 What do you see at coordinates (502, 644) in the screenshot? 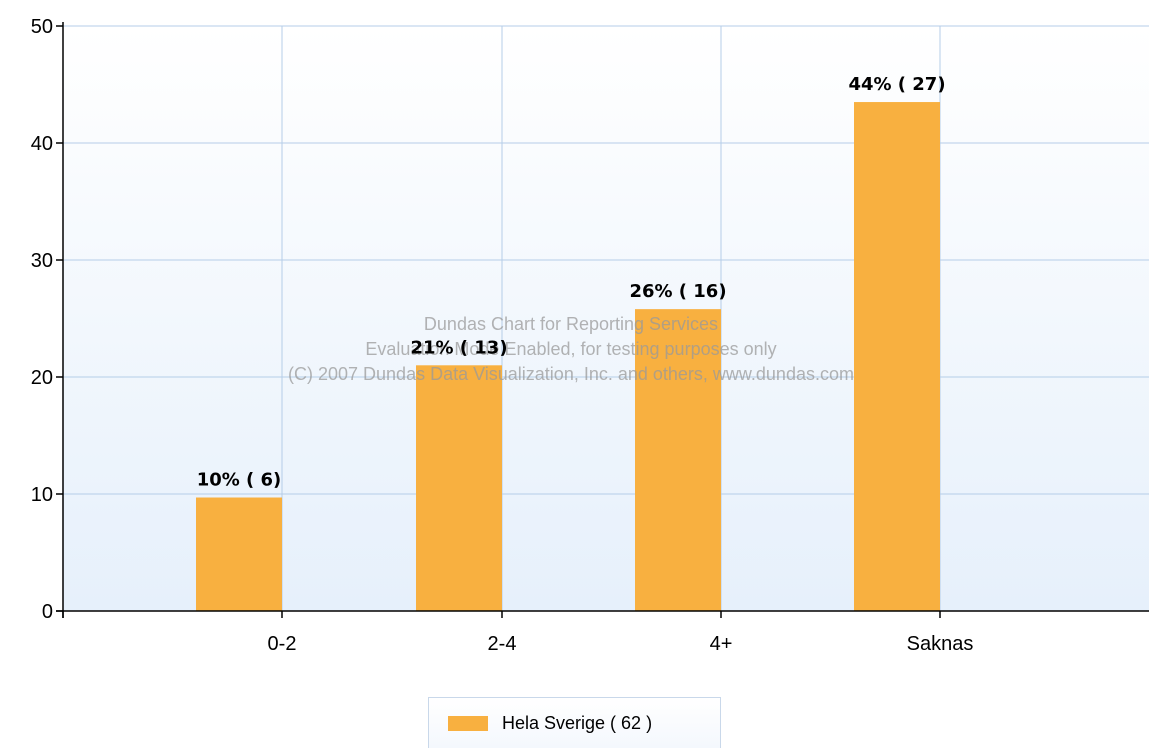
I see `x-tick-label: 2-4` at bounding box center [502, 644].